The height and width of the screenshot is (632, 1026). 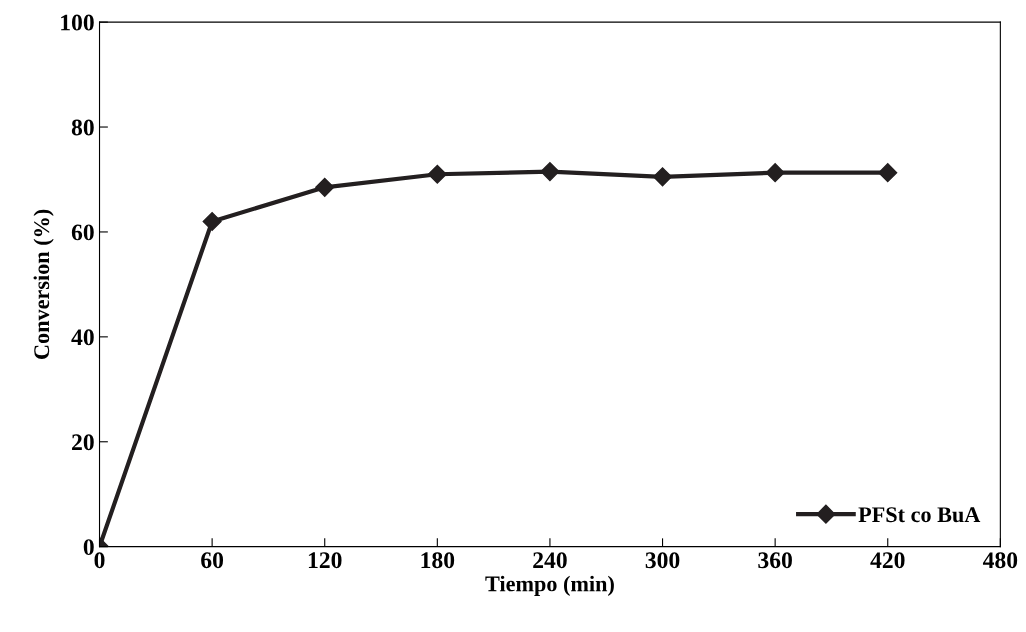 What do you see at coordinates (83, 442) in the screenshot?
I see `y-tick-label: 20` at bounding box center [83, 442].